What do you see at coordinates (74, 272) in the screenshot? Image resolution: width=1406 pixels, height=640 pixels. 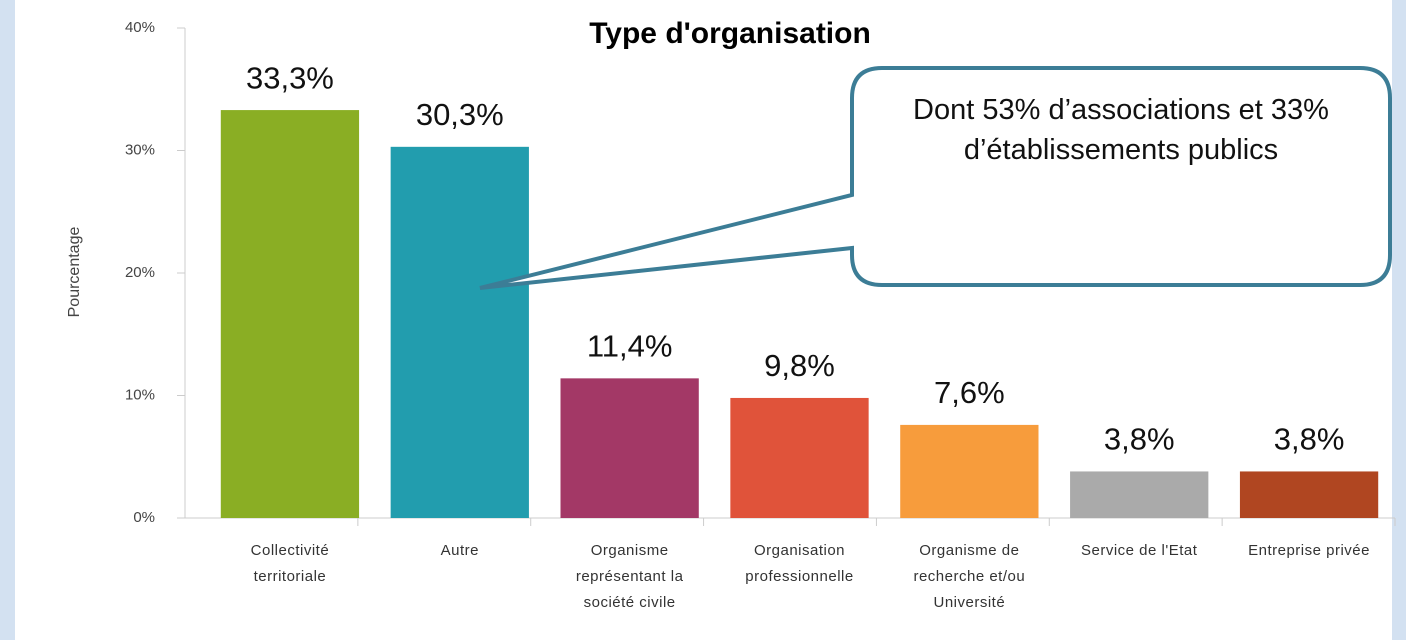 I see `y-axis-label: Pourcentage` at bounding box center [74, 272].